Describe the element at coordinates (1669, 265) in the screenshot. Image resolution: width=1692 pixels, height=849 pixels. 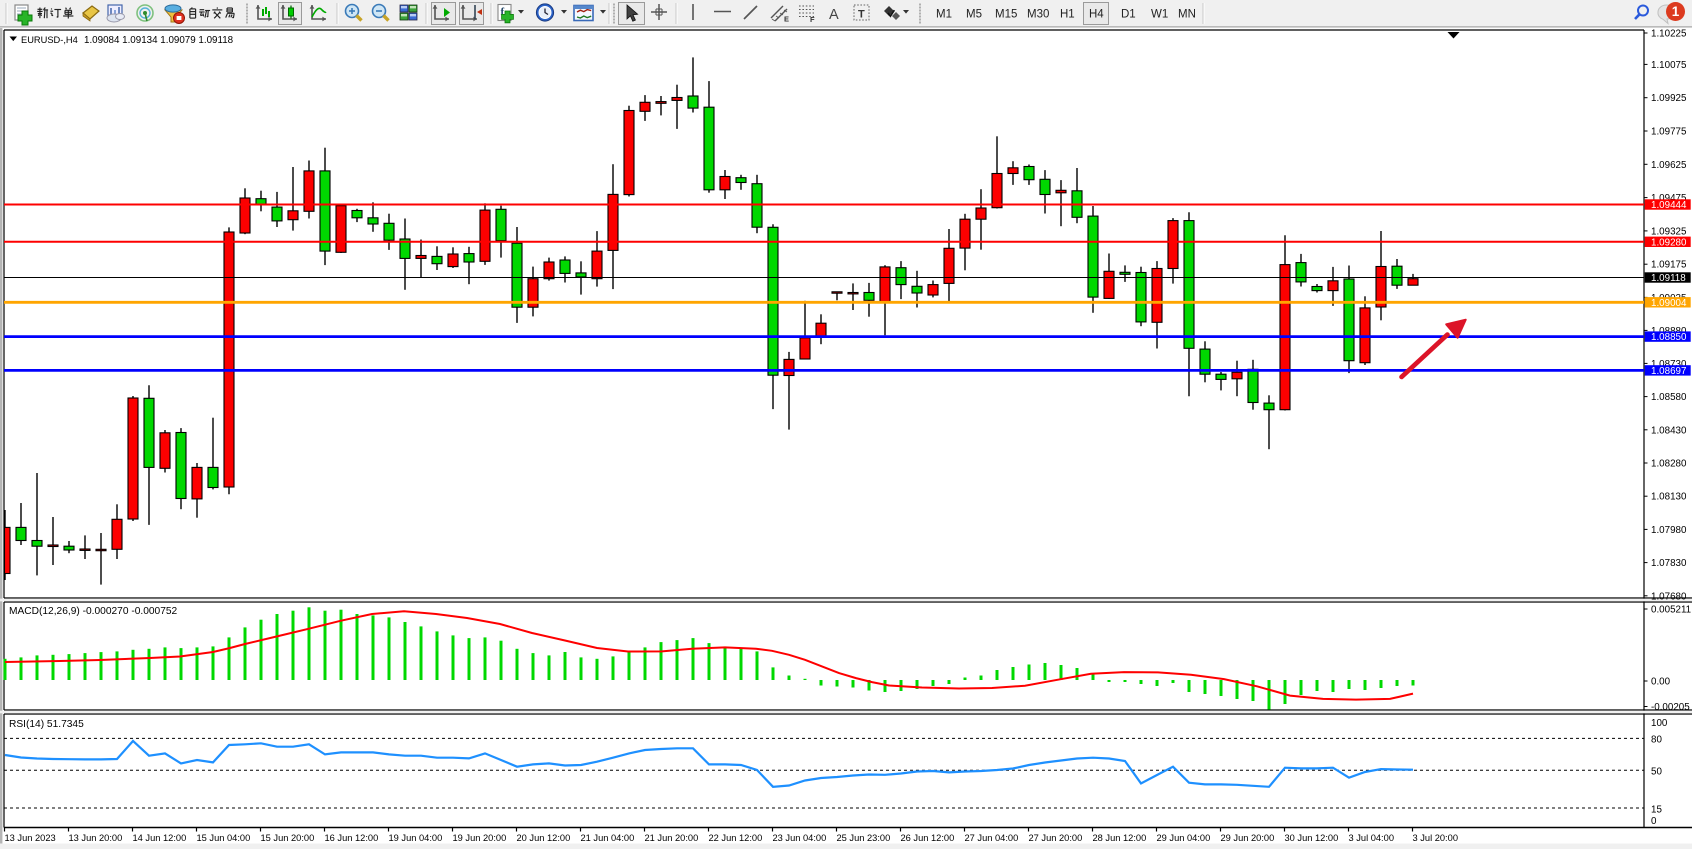
I see `svg-text: 1.09175` at that location.